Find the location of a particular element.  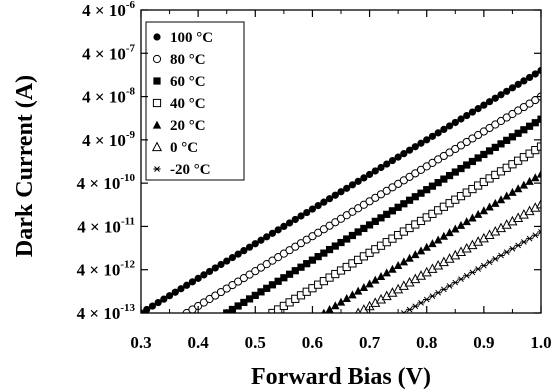

x-axis-title: Forward Bias (V) is located at coordinates (341, 377).